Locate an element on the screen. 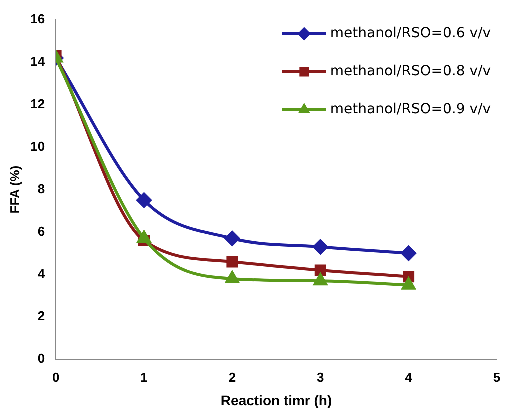 The width and height of the screenshot is (506, 416). y-tick-label: 10 is located at coordinates (38, 146).